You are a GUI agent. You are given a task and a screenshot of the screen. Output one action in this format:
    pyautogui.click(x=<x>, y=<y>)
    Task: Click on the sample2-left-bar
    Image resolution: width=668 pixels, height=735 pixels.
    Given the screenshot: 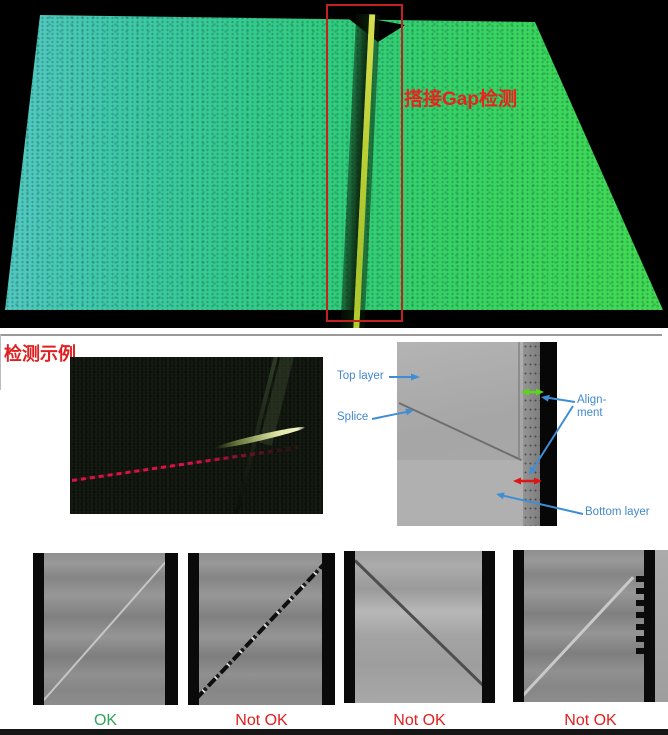 What is the action you would take?
    pyautogui.click(x=193, y=629)
    